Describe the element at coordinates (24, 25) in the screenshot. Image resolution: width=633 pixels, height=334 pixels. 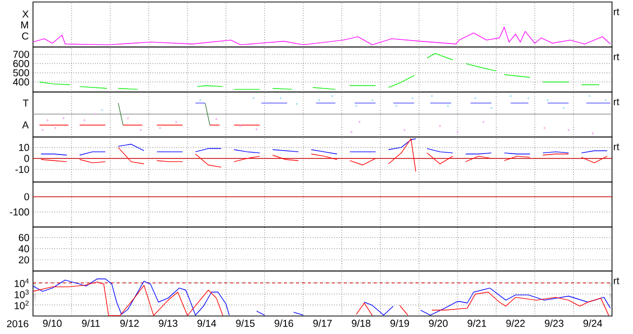
I see `text: M` at that location.